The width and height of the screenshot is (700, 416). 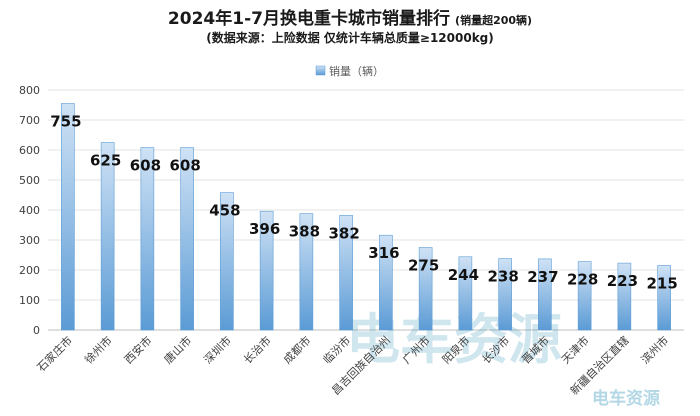 I want to click on data-label: 458, so click(x=224, y=211).